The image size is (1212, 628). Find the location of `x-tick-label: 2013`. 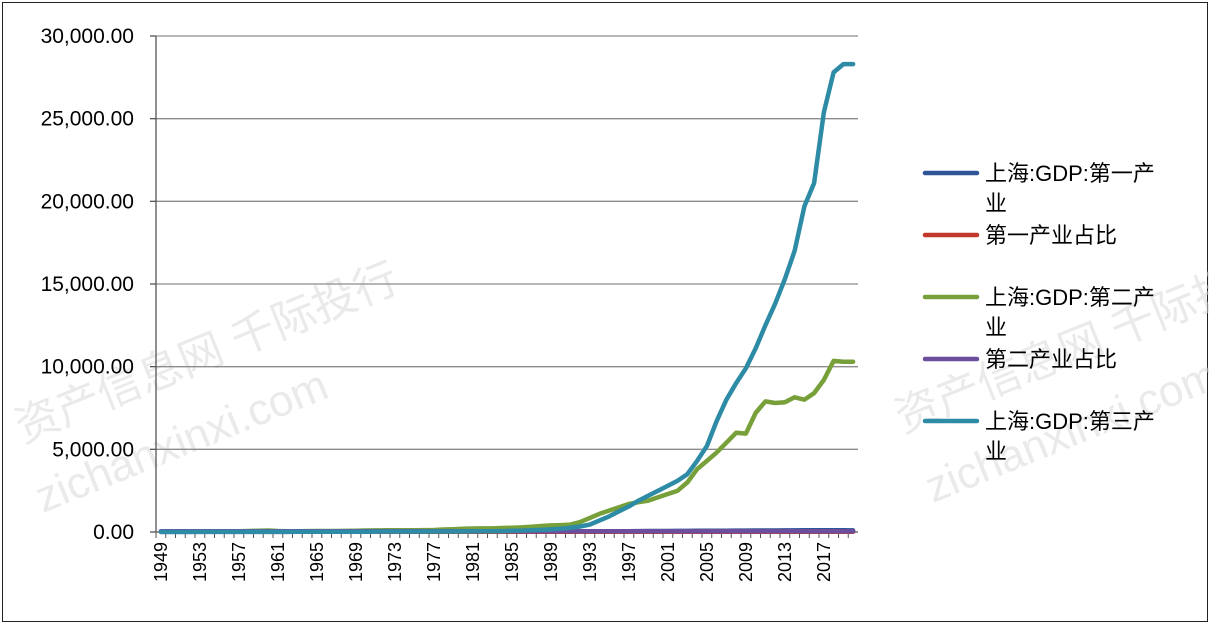

x-tick-label: 2013 is located at coordinates (785, 562).